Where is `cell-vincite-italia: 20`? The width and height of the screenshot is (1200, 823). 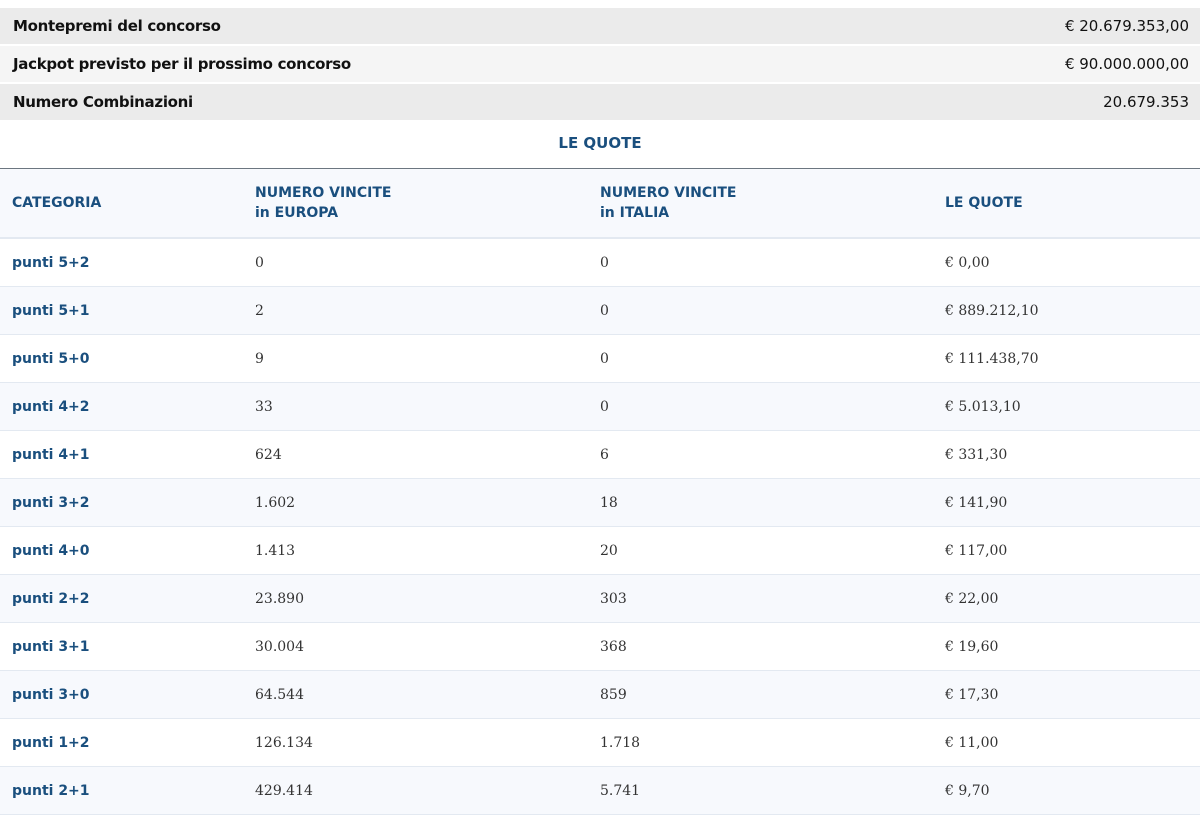
cell-vincite-italia: 20 is located at coordinates (772, 550).